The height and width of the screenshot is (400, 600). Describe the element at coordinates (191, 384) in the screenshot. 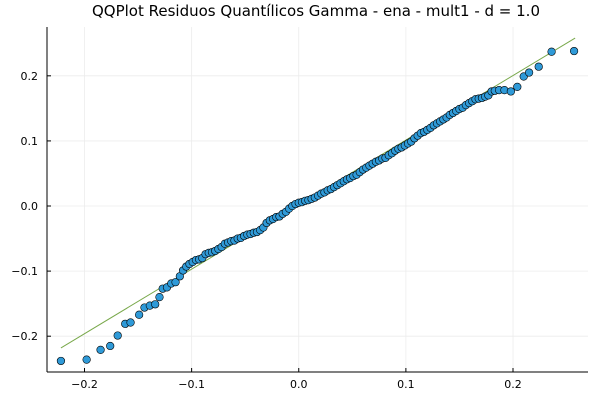

I see `x-tick-label: −0.1` at that location.